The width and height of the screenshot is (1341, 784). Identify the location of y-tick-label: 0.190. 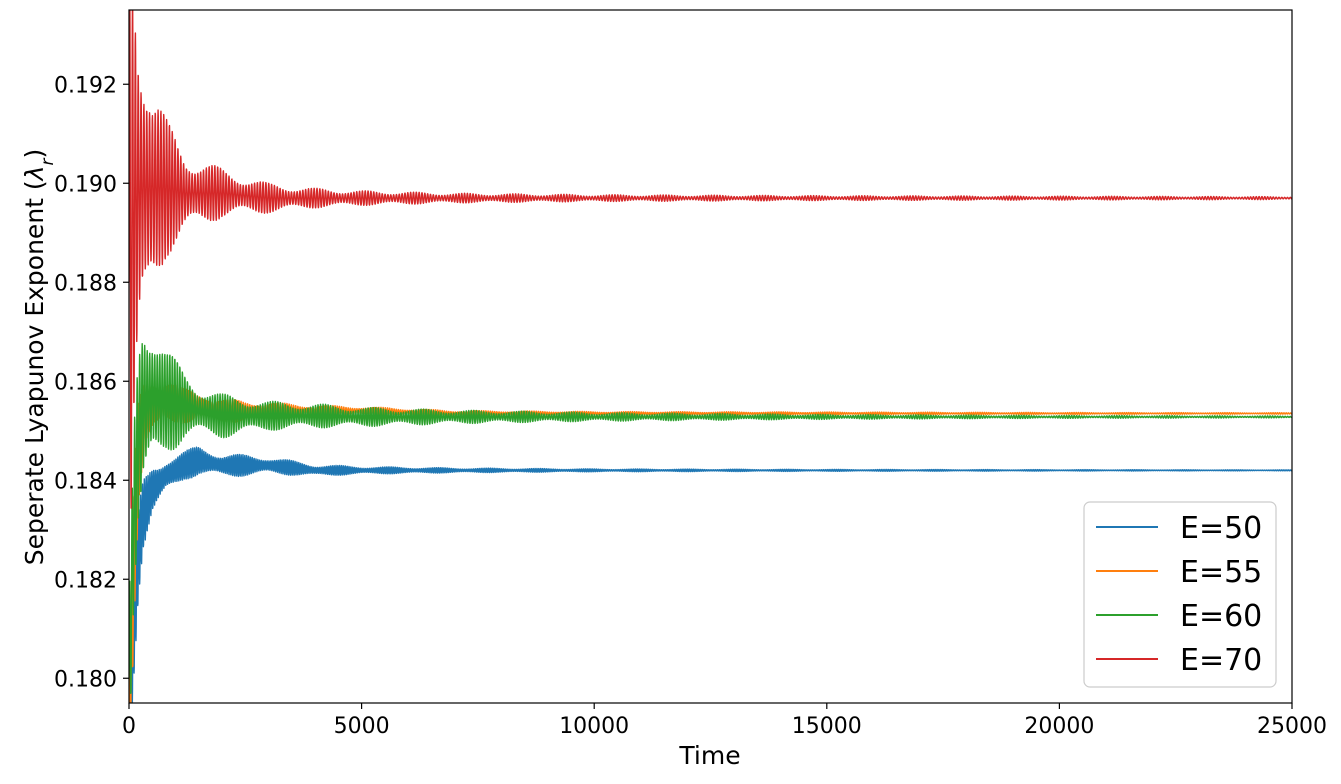
(85, 184).